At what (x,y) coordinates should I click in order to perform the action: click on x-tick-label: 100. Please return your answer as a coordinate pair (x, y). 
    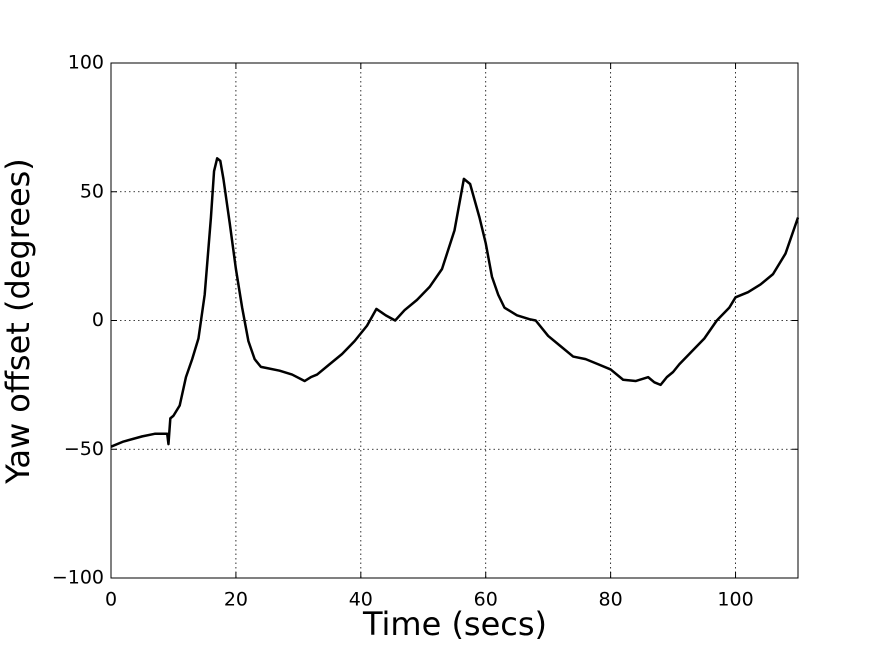
    Looking at the image, I should click on (735, 600).